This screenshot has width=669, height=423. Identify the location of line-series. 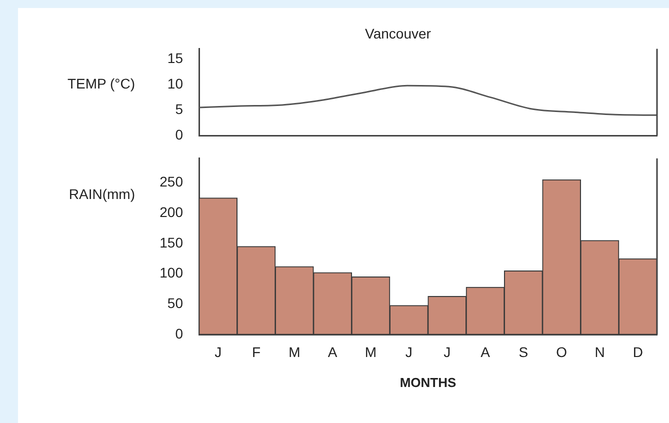
(428, 100).